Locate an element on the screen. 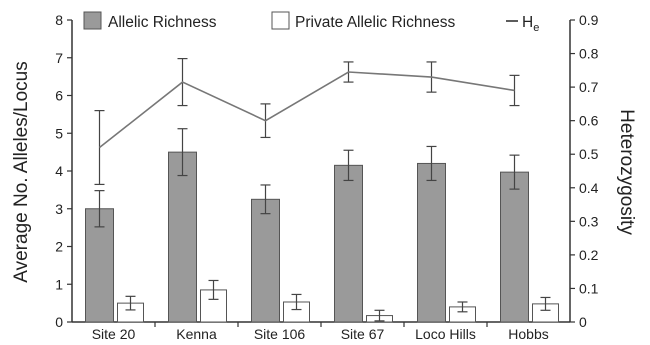 The width and height of the screenshot is (650, 345). y2-tick-label: 0.5 is located at coordinates (589, 154).